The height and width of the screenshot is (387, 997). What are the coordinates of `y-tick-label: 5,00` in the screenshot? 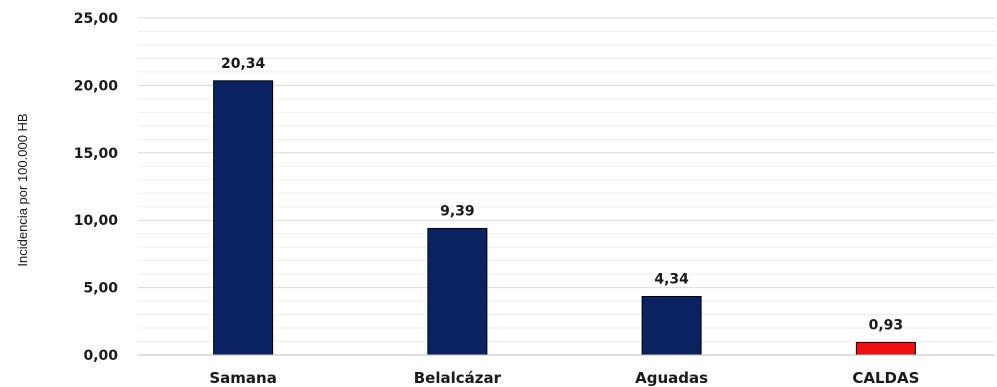 It's located at (100, 289).